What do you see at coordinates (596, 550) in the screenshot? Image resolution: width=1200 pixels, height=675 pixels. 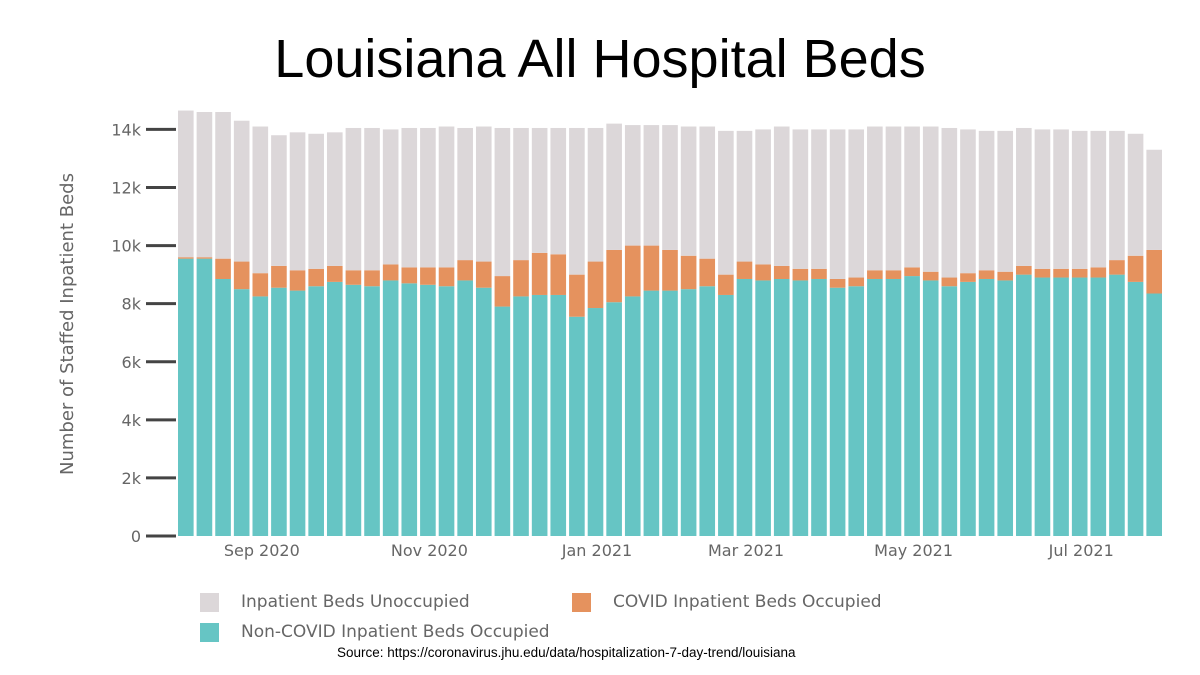 I see `x-tick-label-2: Jan 2021` at bounding box center [596, 550].